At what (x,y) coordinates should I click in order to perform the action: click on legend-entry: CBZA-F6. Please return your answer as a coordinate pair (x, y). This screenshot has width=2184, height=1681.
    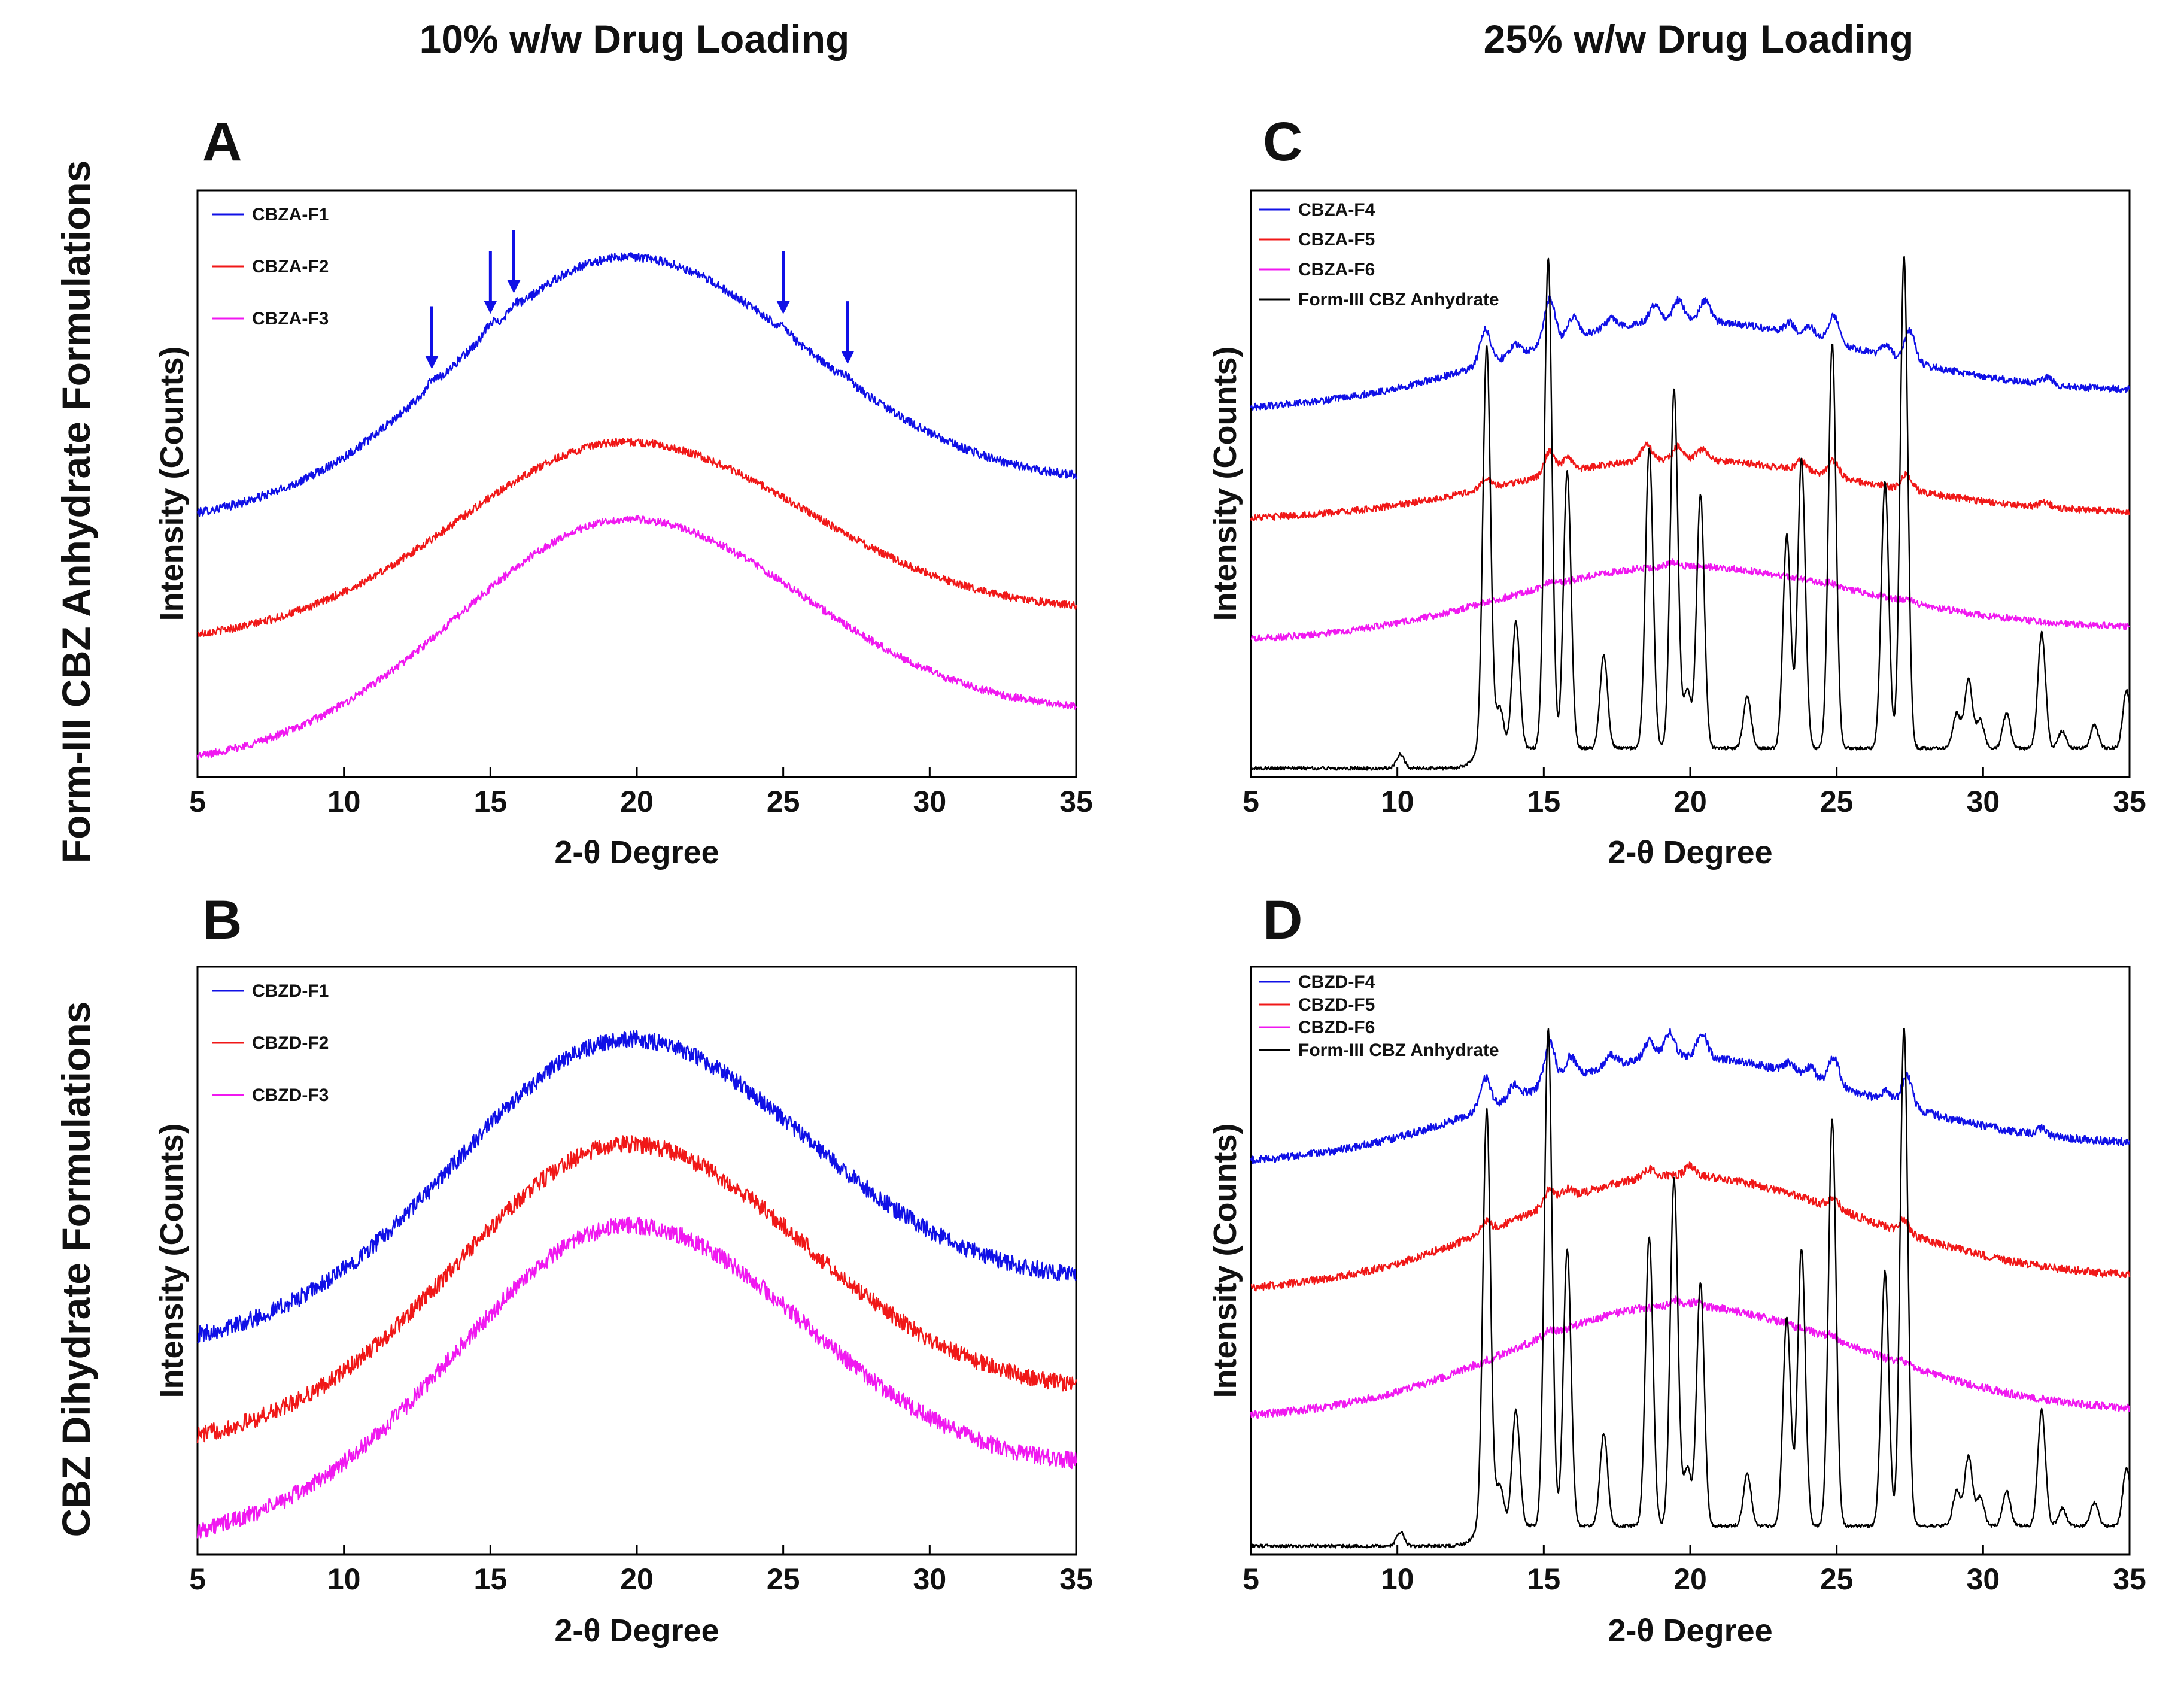
    Looking at the image, I should click on (1336, 270).